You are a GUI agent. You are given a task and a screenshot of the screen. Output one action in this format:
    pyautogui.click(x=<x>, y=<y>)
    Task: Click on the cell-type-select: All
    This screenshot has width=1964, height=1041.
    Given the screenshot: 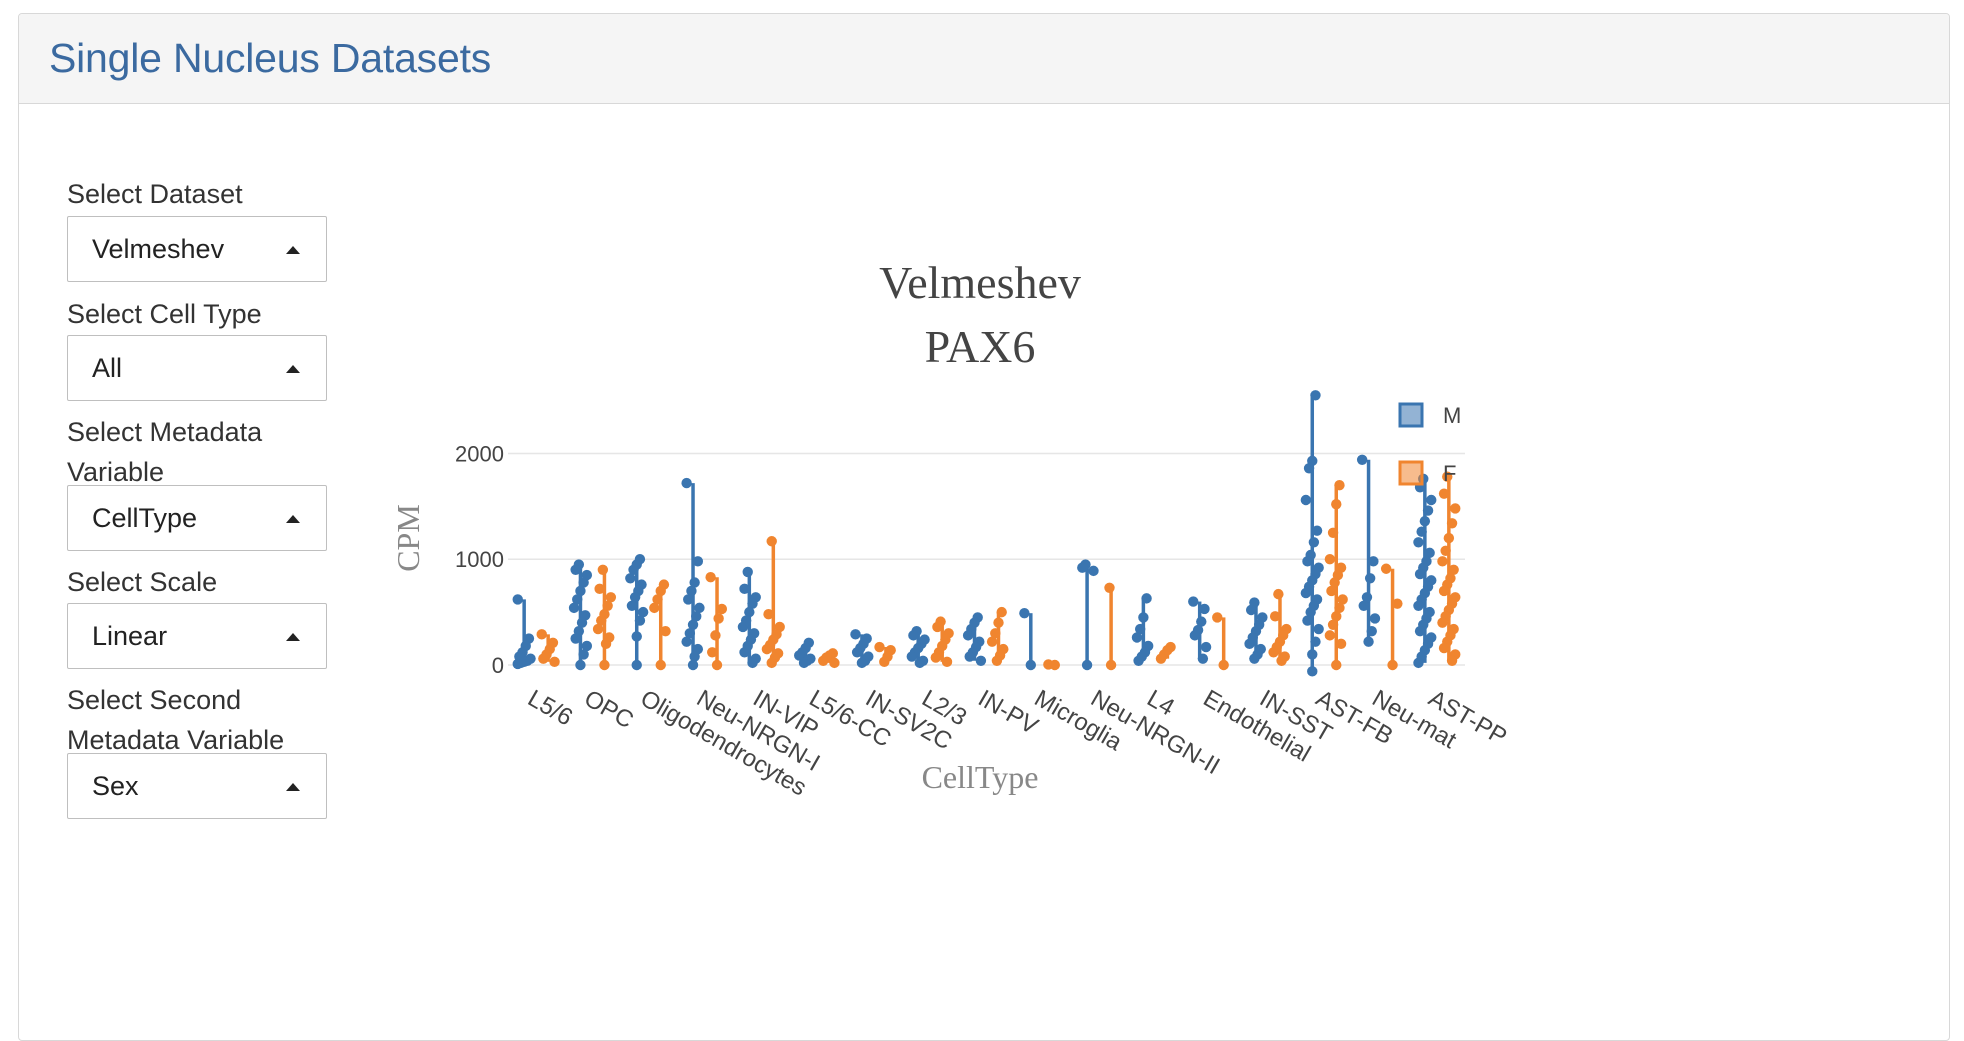 What is the action you would take?
    pyautogui.click(x=197, y=368)
    